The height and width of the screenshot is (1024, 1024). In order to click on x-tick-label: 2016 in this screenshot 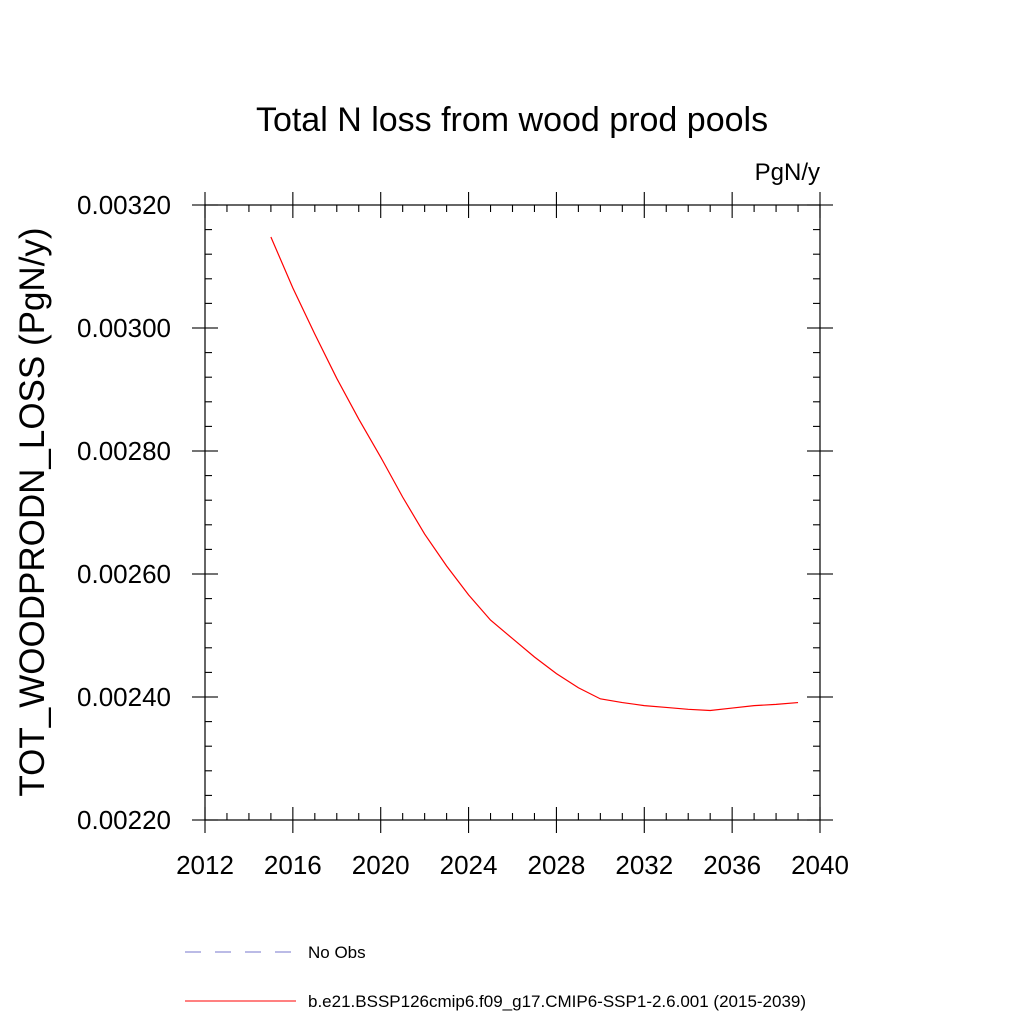, I will do `click(293, 865)`.